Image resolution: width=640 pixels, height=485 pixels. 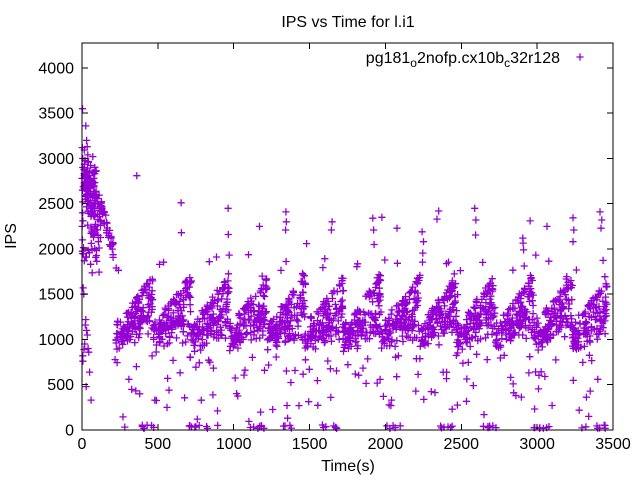 I want to click on x-tick-label: 500, so click(x=158, y=444).